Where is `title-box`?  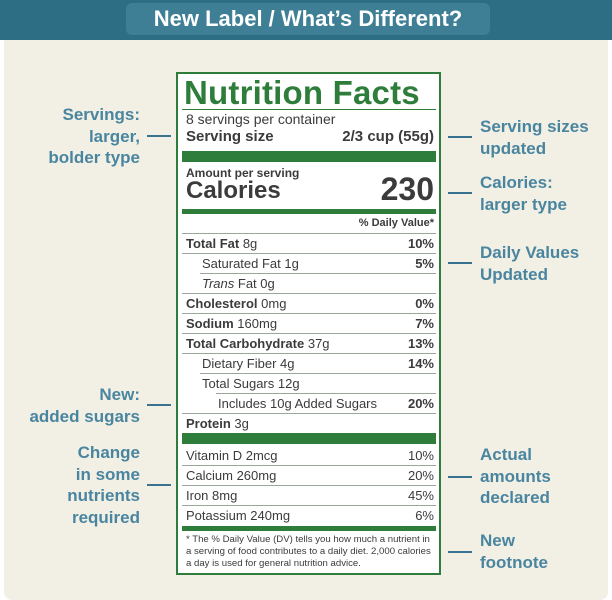 title-box is located at coordinates (308, 19).